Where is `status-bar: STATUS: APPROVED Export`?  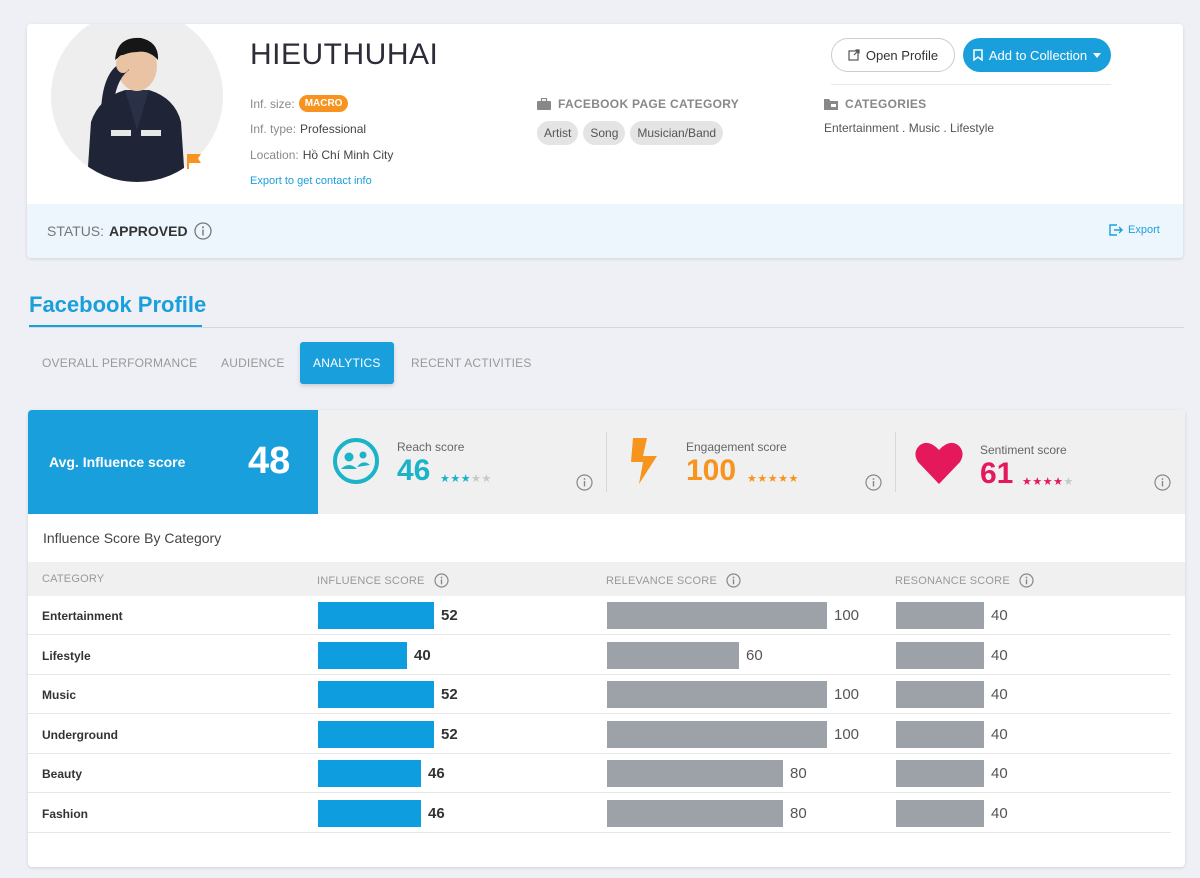 status-bar: STATUS: APPROVED Export is located at coordinates (605, 231).